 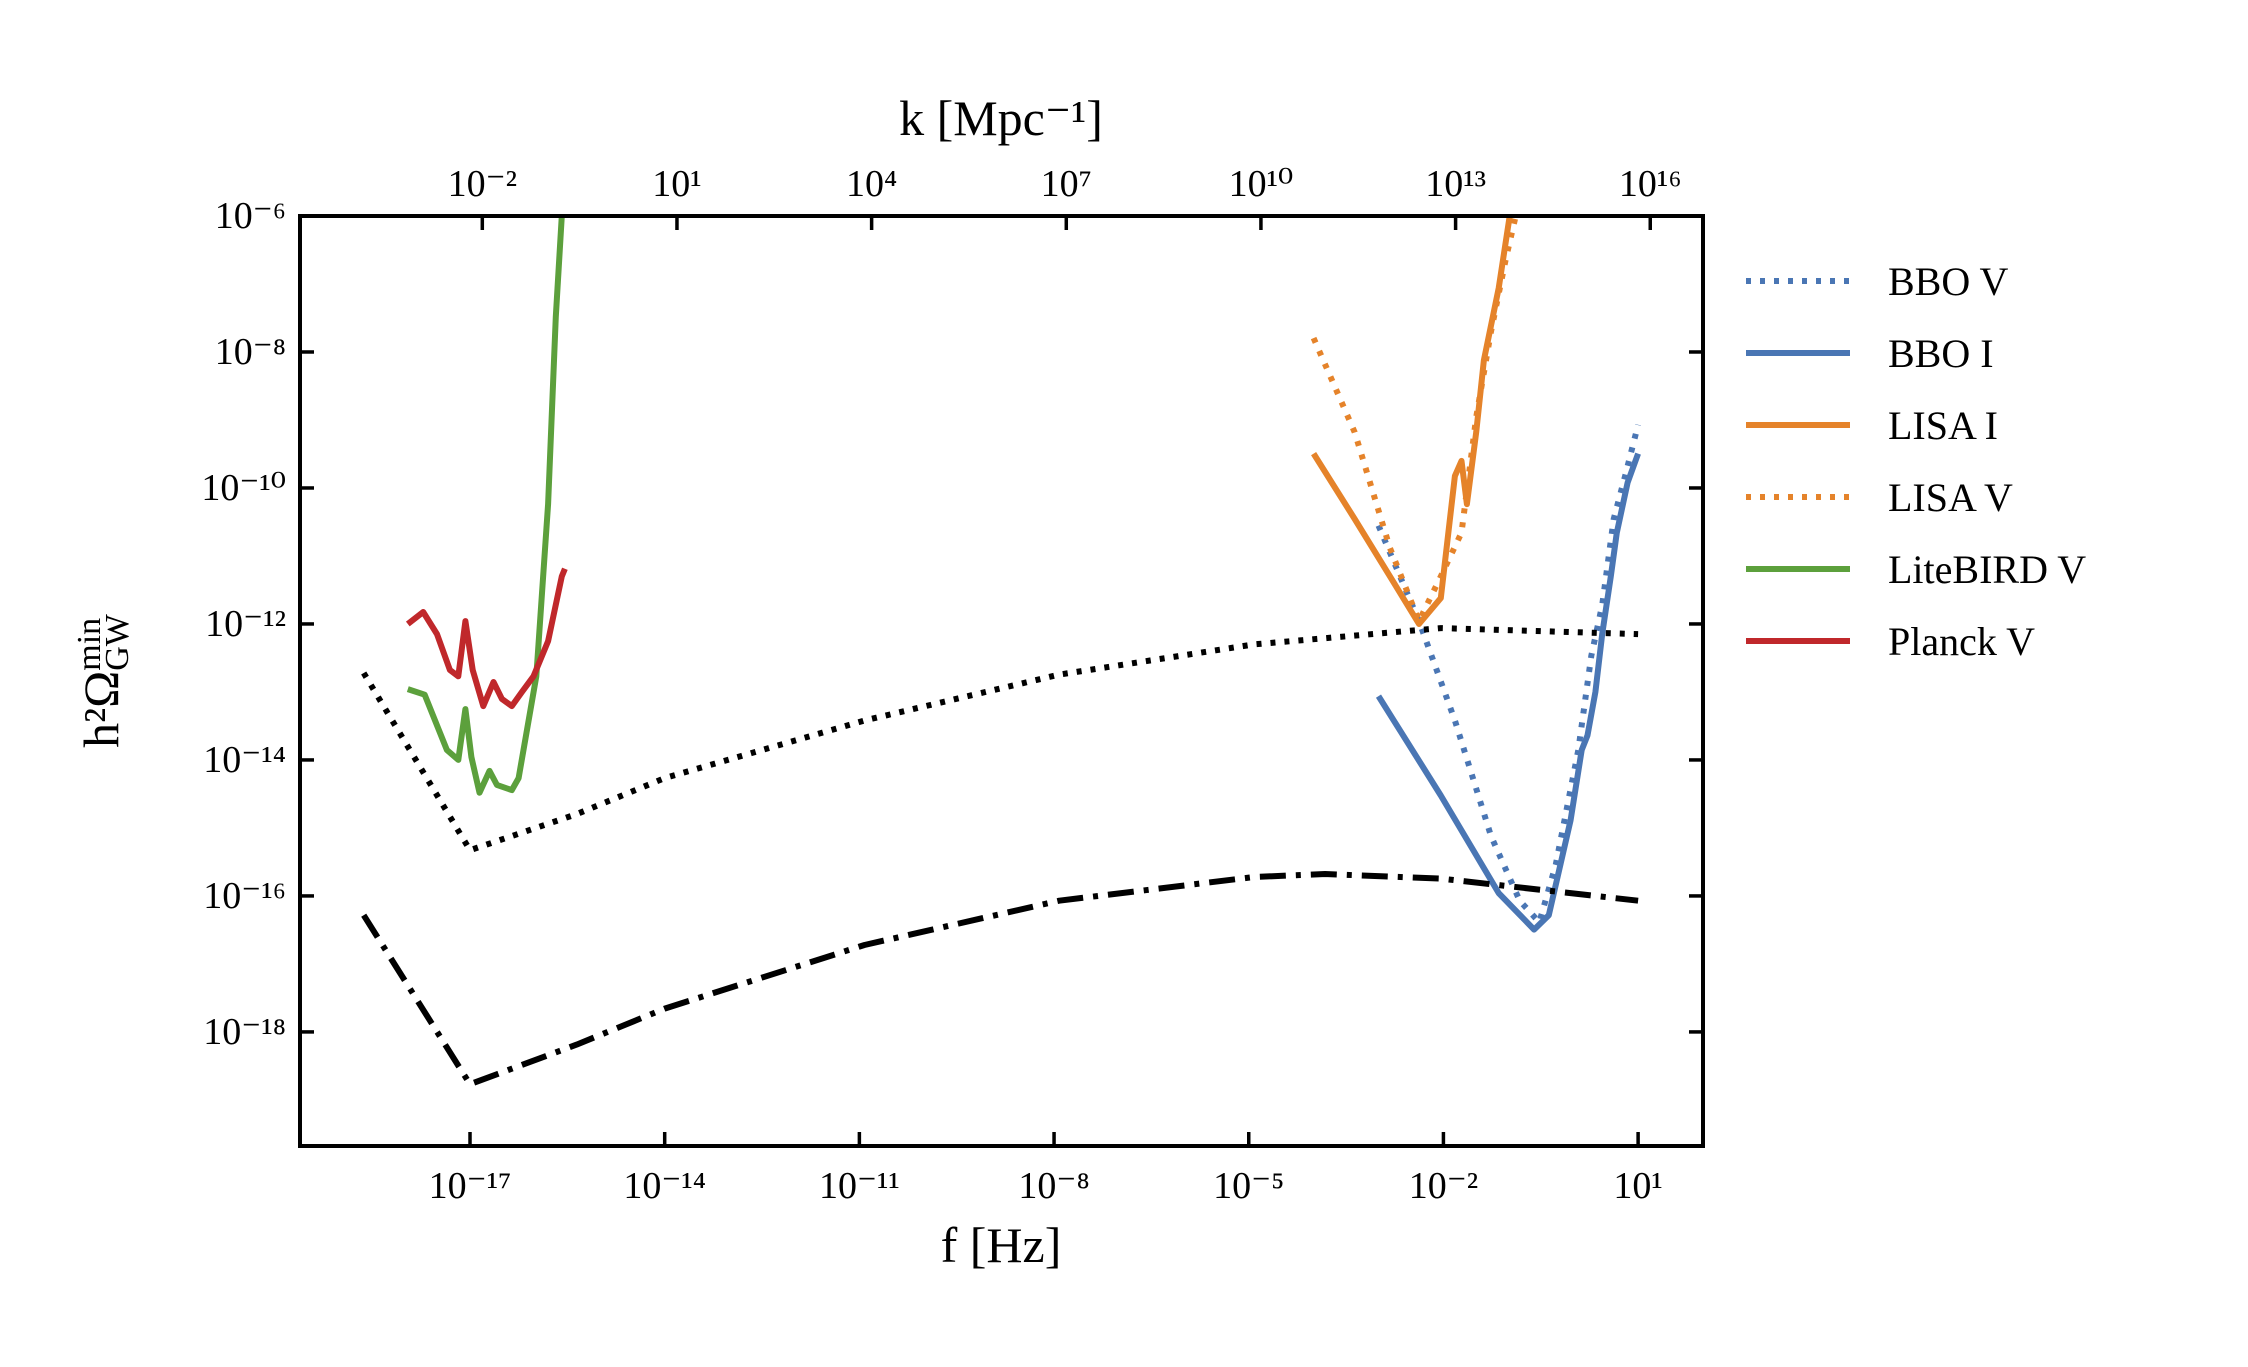 What do you see at coordinates (470, 1186) in the screenshot?
I see `x-tick-label: 10⁻¹⁷` at bounding box center [470, 1186].